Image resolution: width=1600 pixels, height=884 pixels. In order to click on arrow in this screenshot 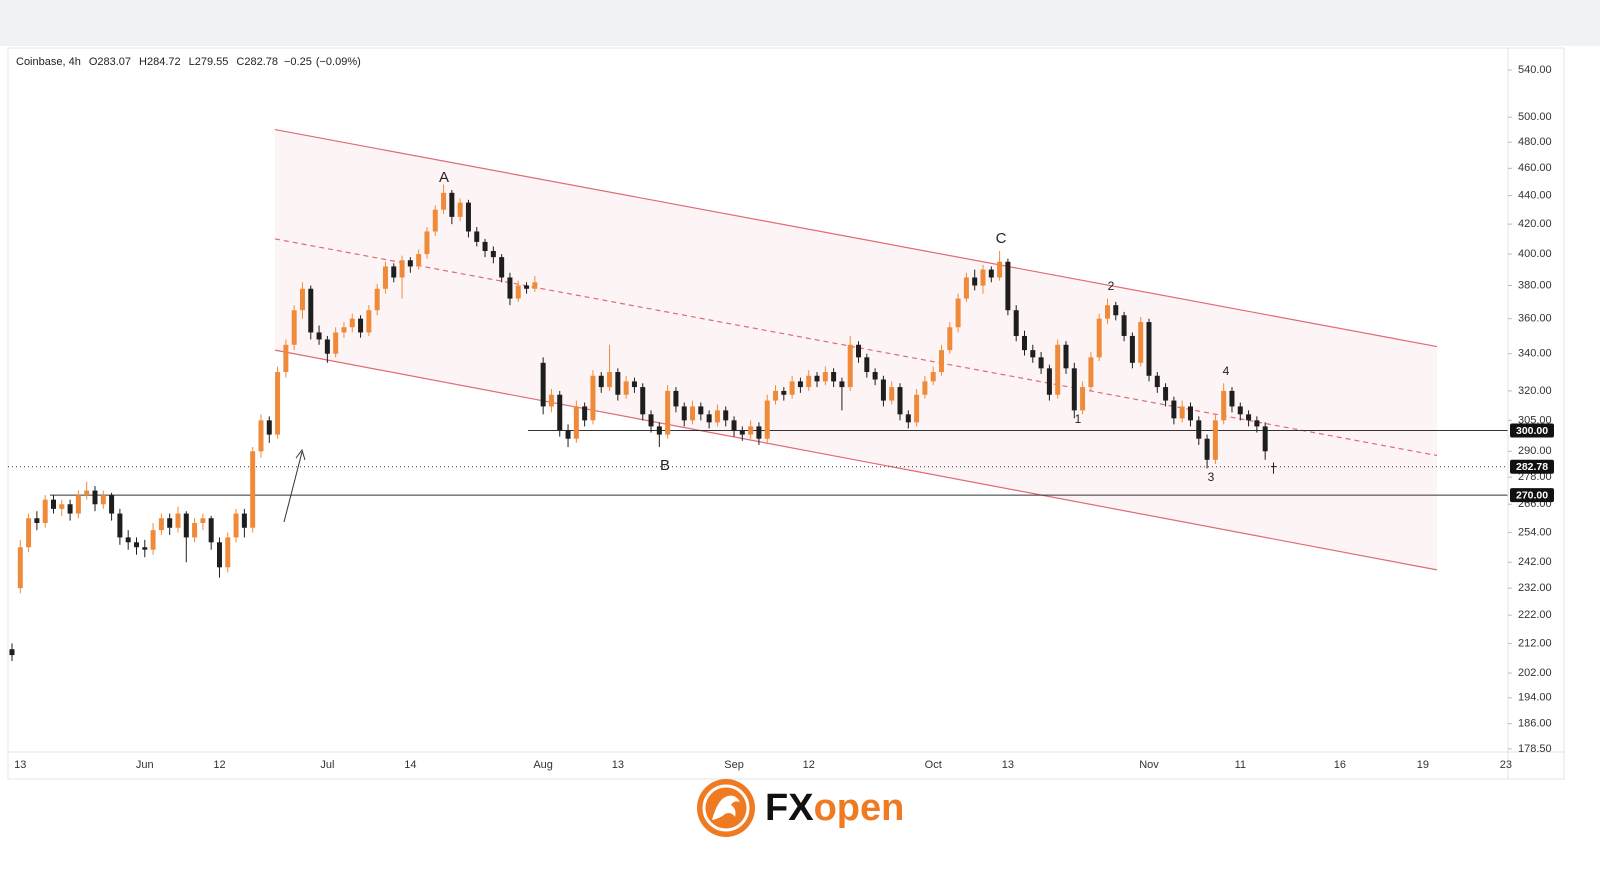, I will do `click(293, 487)`.